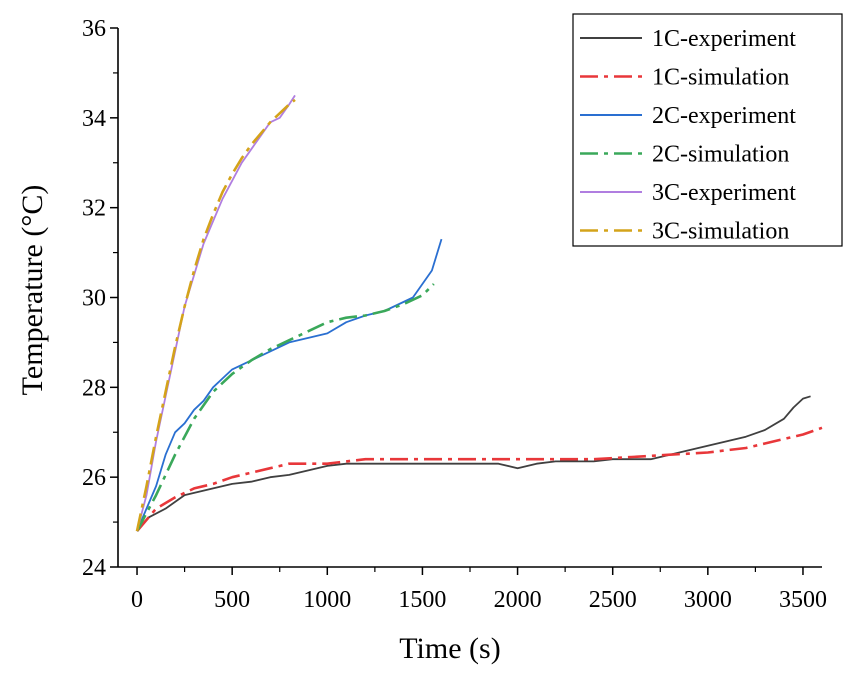 Image resolution: width=853 pixels, height=673 pixels. What do you see at coordinates (327, 600) in the screenshot?
I see `x-tick-label: 1000` at bounding box center [327, 600].